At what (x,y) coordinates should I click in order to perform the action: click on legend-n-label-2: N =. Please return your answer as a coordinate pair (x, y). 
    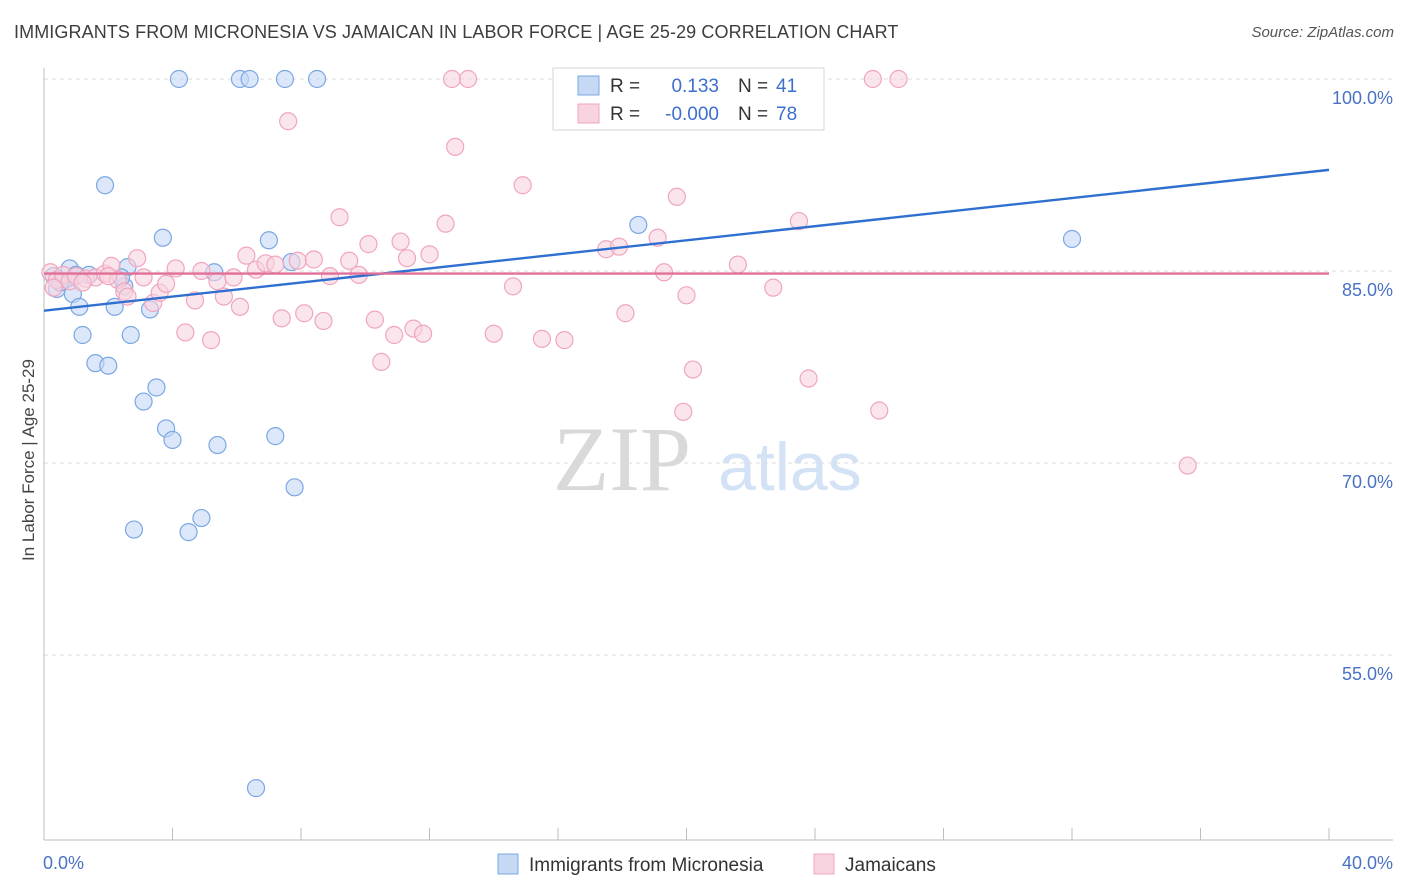
    Looking at the image, I should click on (753, 114).